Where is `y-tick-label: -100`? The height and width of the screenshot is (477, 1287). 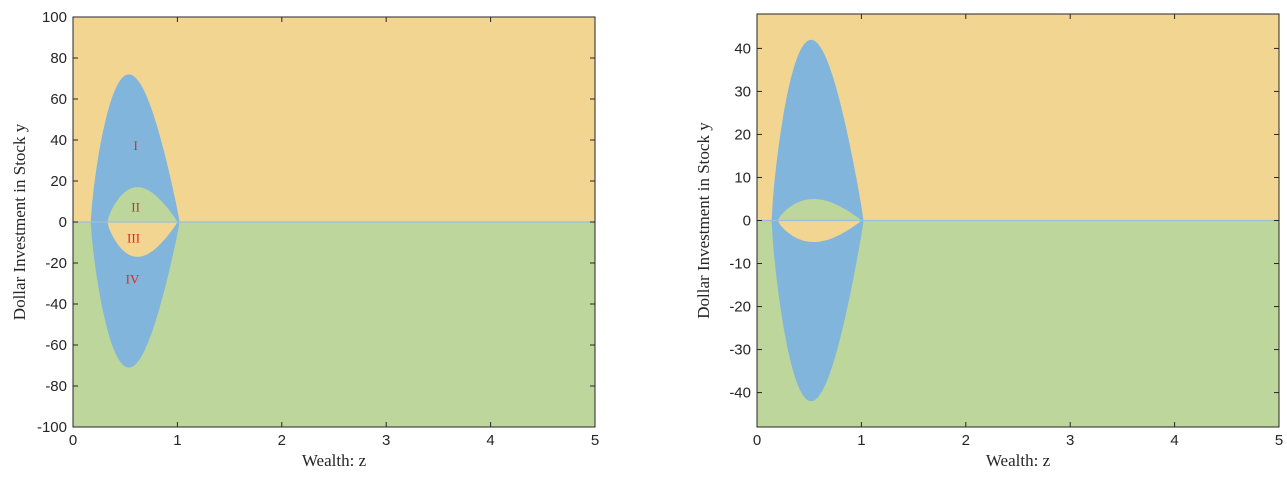 y-tick-label: -100 is located at coordinates (52, 427).